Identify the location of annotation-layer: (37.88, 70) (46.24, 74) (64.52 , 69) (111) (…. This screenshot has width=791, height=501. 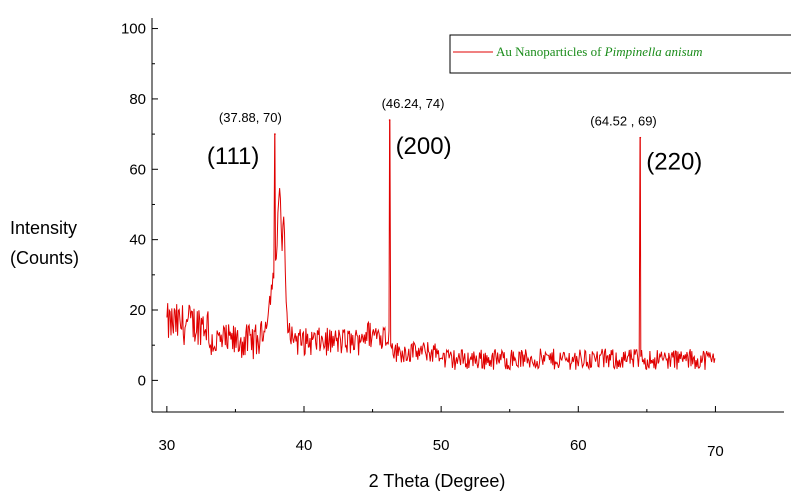
(454, 136).